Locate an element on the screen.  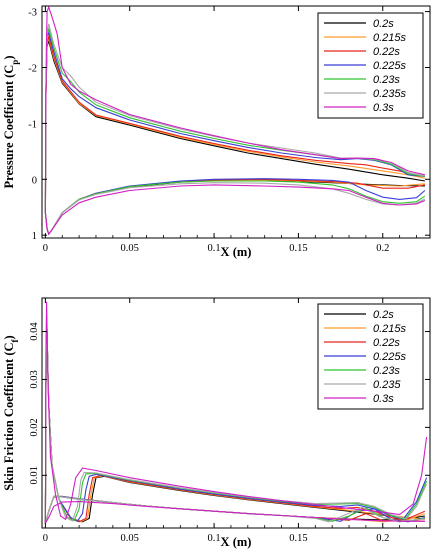
series-line-0.225s-lower is located at coordinates (235, 207).